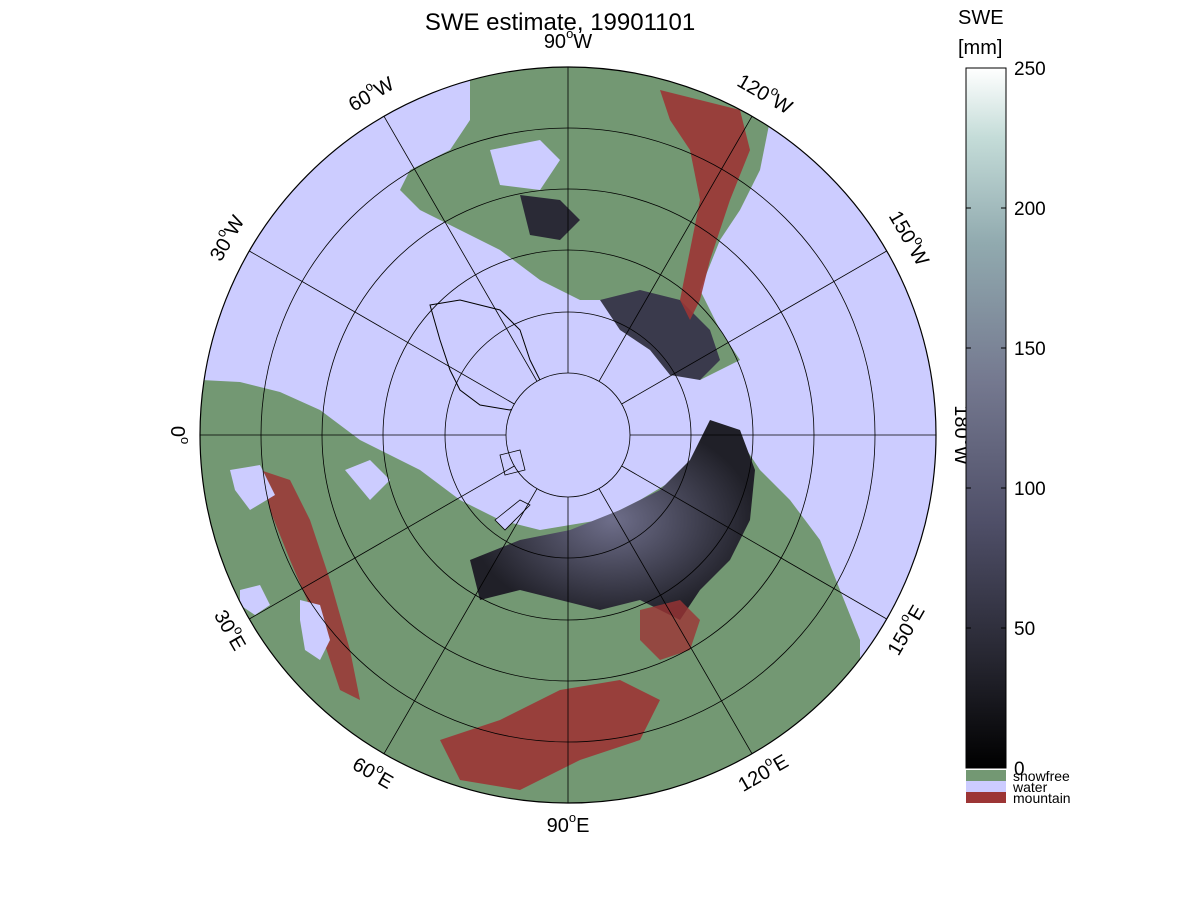 The image size is (1201, 901). I want to click on colorbar-category-label: snowfree, so click(1041, 776).